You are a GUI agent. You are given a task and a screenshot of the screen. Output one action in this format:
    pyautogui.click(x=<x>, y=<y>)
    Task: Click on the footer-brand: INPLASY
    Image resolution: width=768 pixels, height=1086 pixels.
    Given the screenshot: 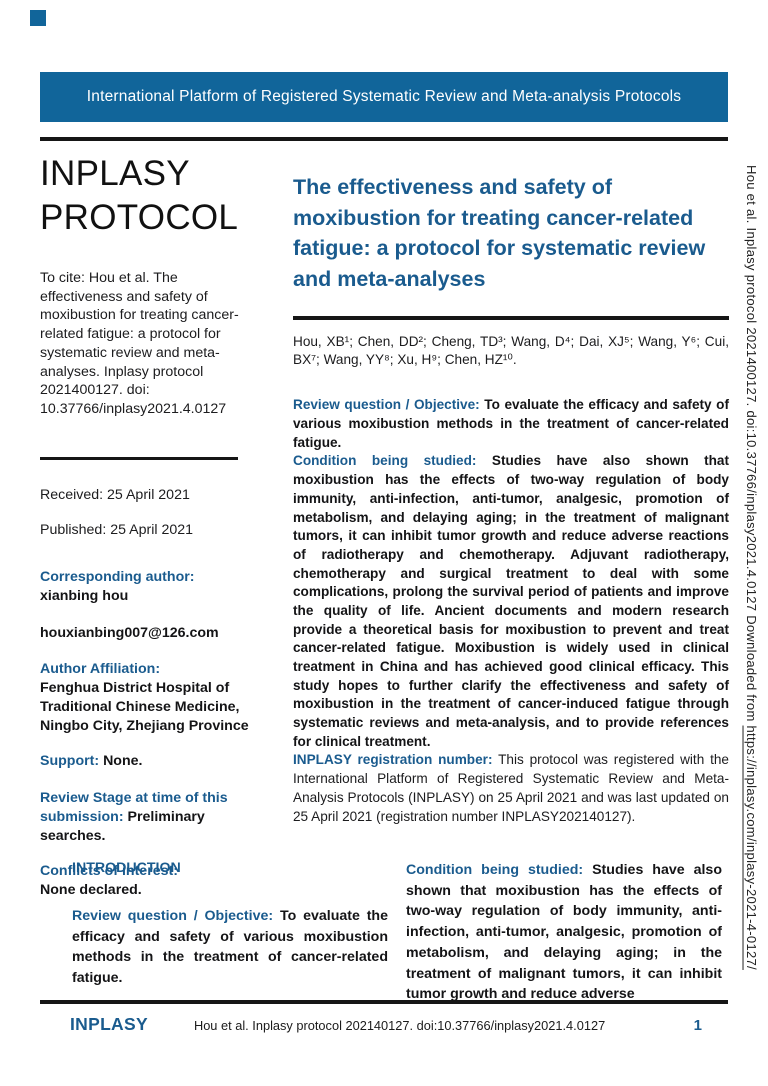 What is the action you would take?
    pyautogui.click(x=109, y=1024)
    